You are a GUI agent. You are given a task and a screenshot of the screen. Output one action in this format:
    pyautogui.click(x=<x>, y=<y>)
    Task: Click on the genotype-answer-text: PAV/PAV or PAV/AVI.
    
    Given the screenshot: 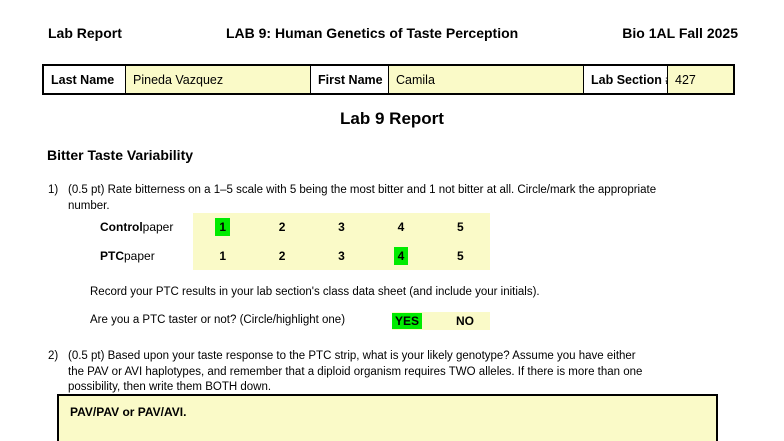 What is the action you would take?
    pyautogui.click(x=128, y=412)
    